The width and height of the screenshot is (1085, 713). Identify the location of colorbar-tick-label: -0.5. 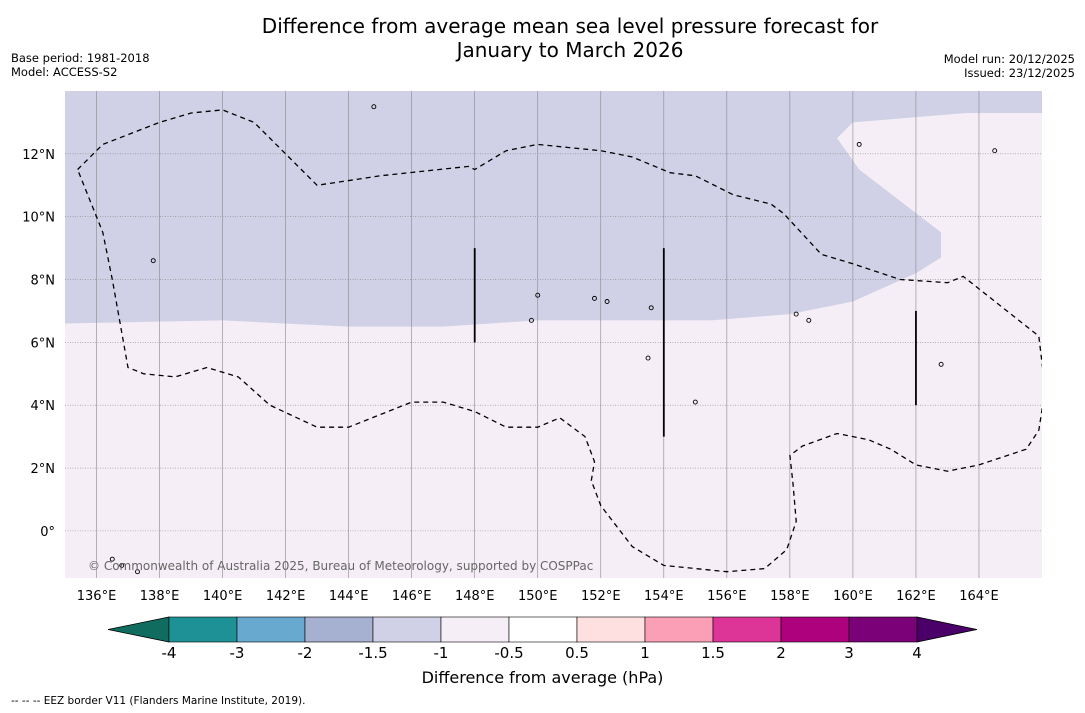
(508, 653).